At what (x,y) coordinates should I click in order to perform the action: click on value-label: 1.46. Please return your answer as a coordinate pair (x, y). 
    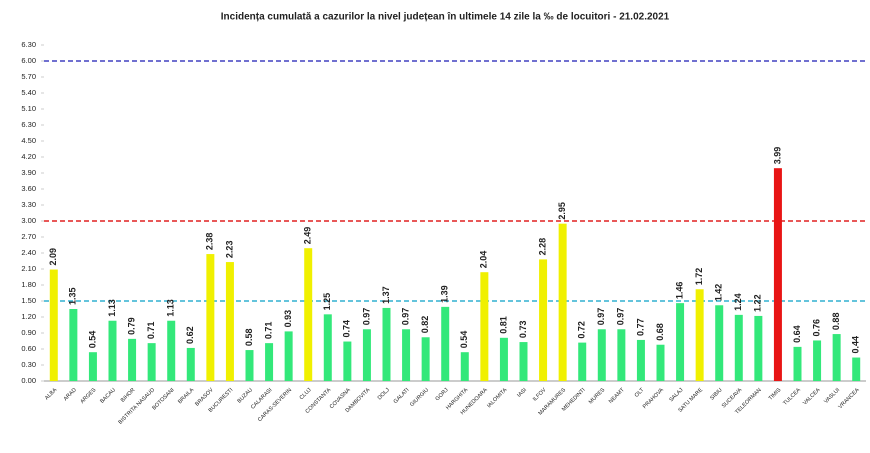
    Looking at the image, I should click on (679, 291).